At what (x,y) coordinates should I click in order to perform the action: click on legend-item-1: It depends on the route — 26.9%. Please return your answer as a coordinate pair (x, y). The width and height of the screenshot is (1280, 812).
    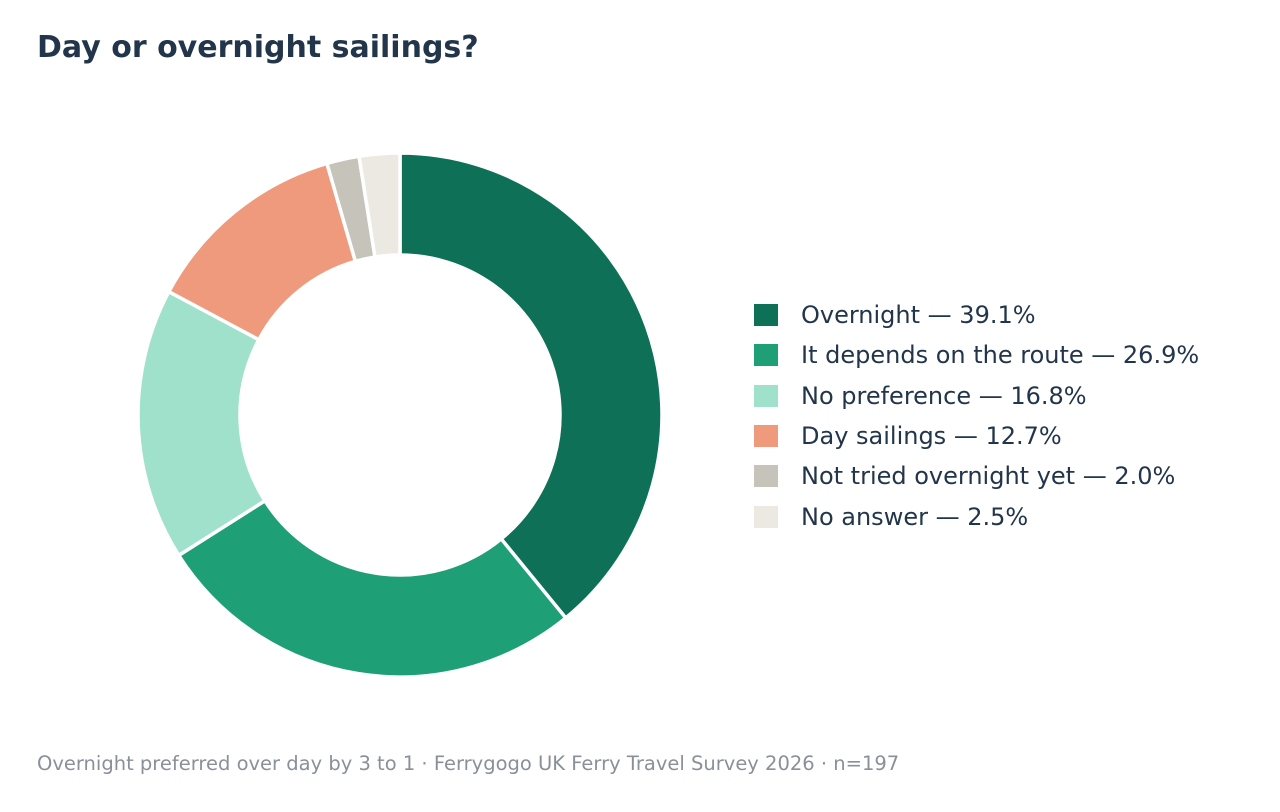
    Looking at the image, I should click on (976, 355).